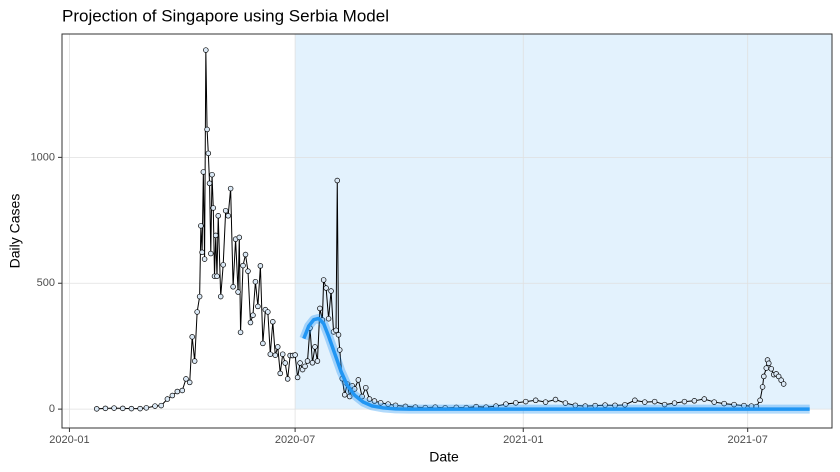 The height and width of the screenshot is (472, 840). Describe the element at coordinates (52, 409) in the screenshot. I see `y-tick-label: 0` at that location.